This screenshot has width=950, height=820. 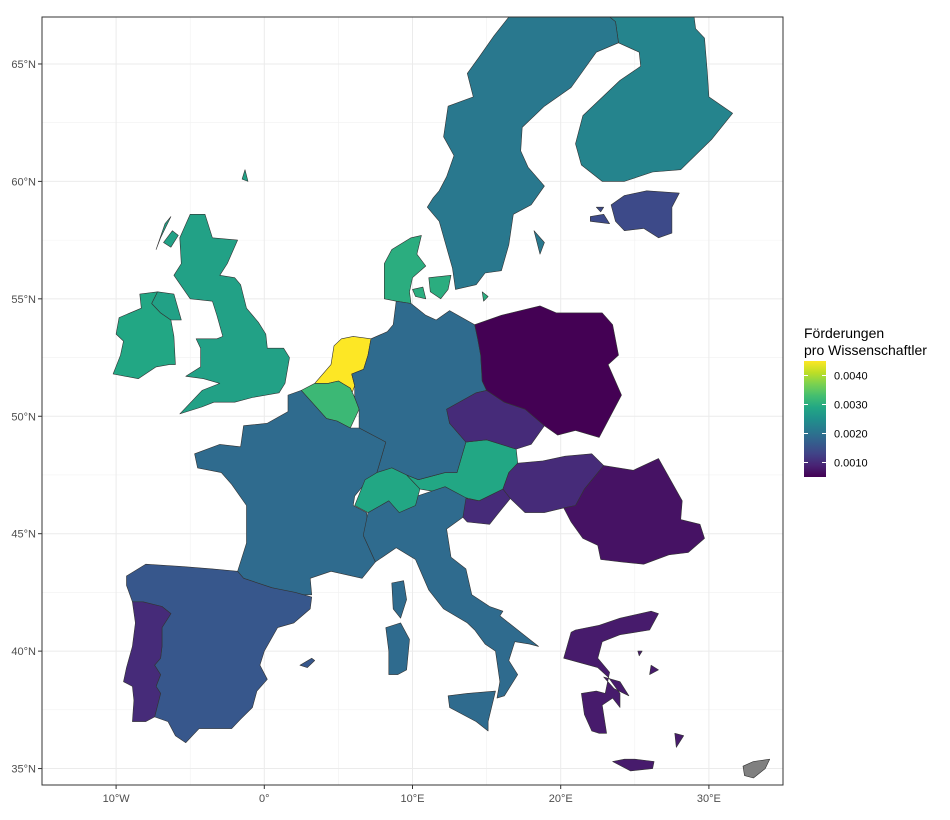 What do you see at coordinates (495, 420) in the screenshot?
I see `region-czechia` at bounding box center [495, 420].